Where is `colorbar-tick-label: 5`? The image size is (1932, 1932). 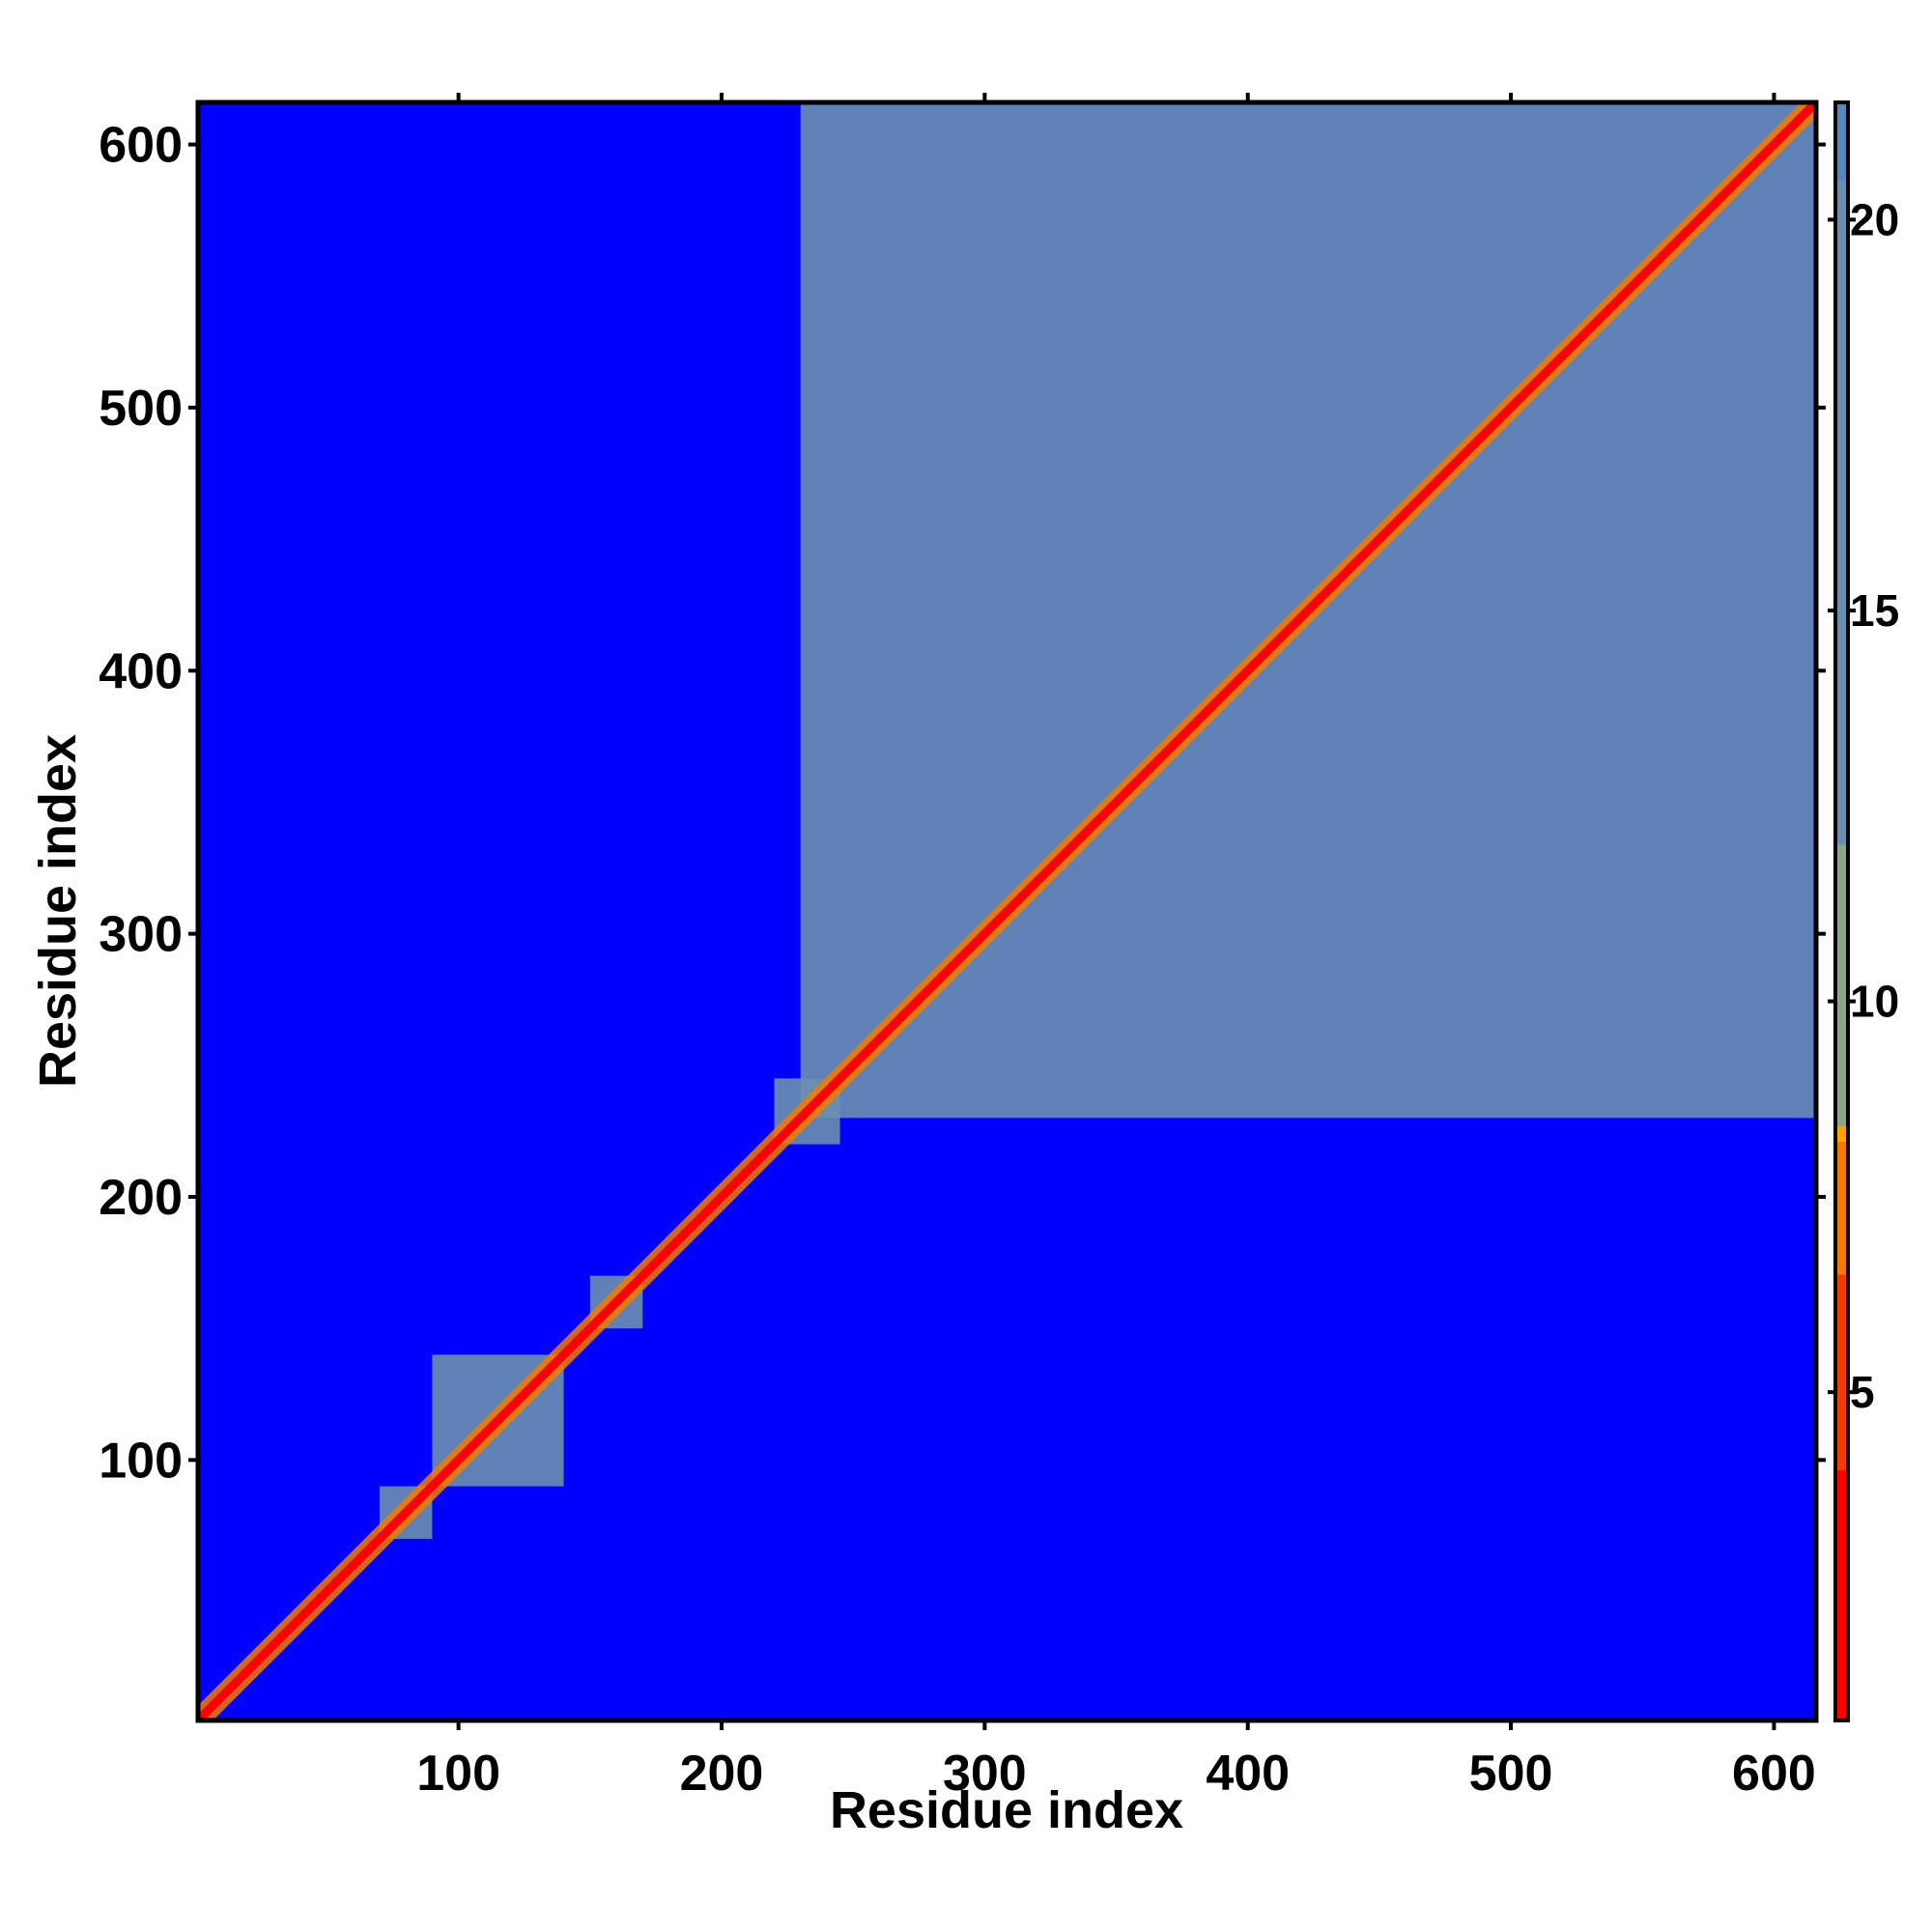
colorbar-tick-label: 5 is located at coordinates (1862, 1392).